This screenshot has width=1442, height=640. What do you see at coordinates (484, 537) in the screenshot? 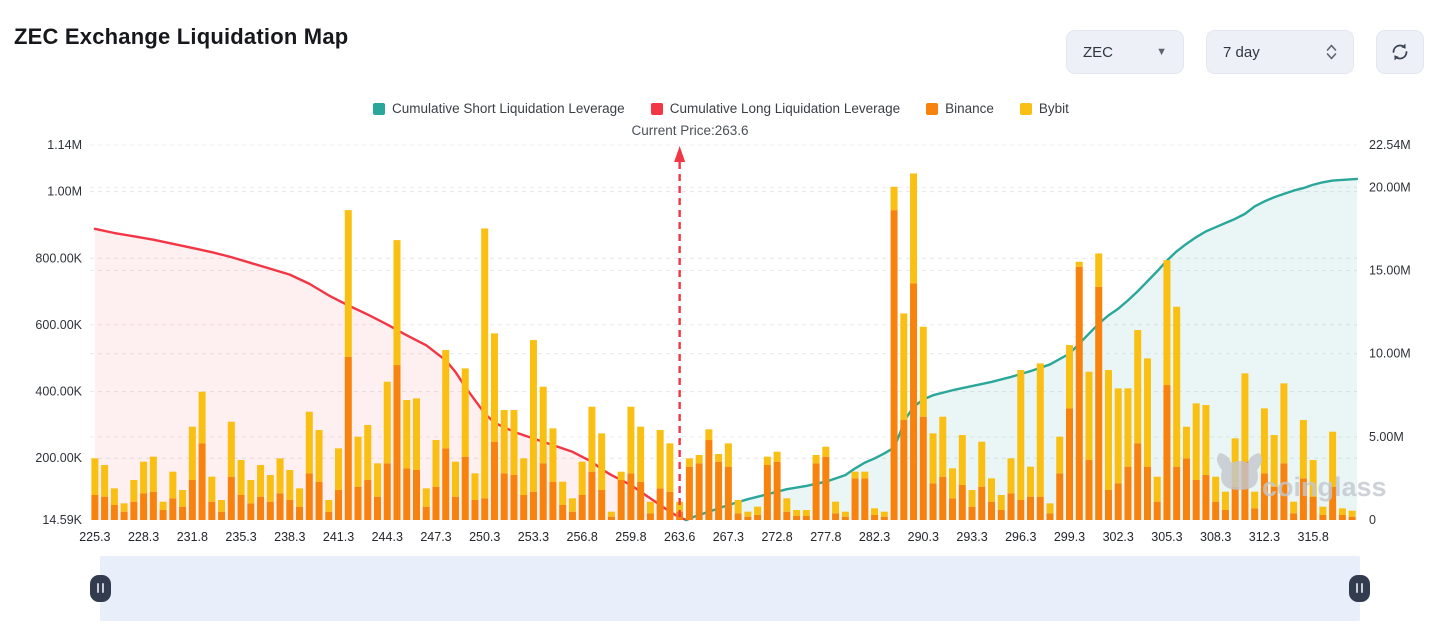
I see `svg-text: 250.3` at bounding box center [484, 537].